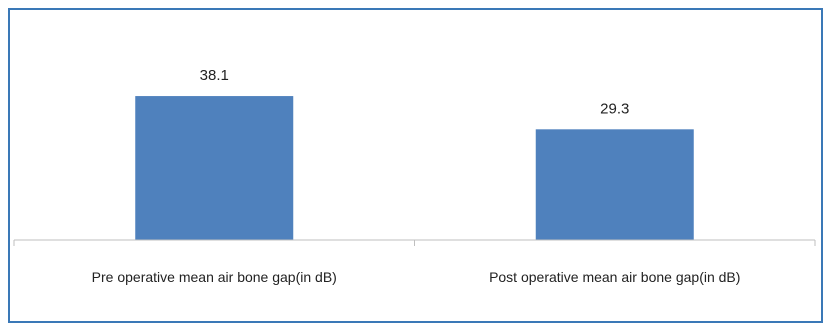 This screenshot has height=329, width=829. I want to click on data-label-2: 29.3, so click(614, 108).